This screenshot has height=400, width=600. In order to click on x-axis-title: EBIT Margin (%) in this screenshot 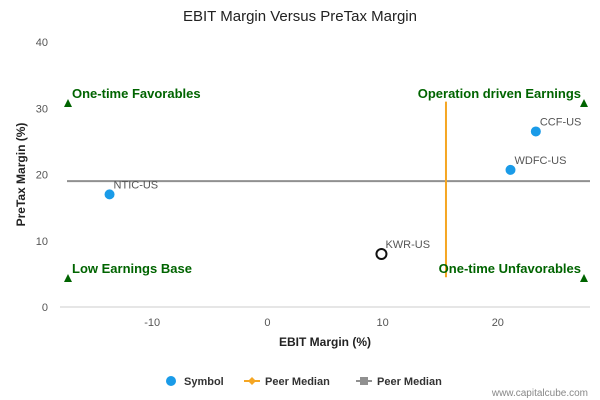, I will do `click(325, 342)`.